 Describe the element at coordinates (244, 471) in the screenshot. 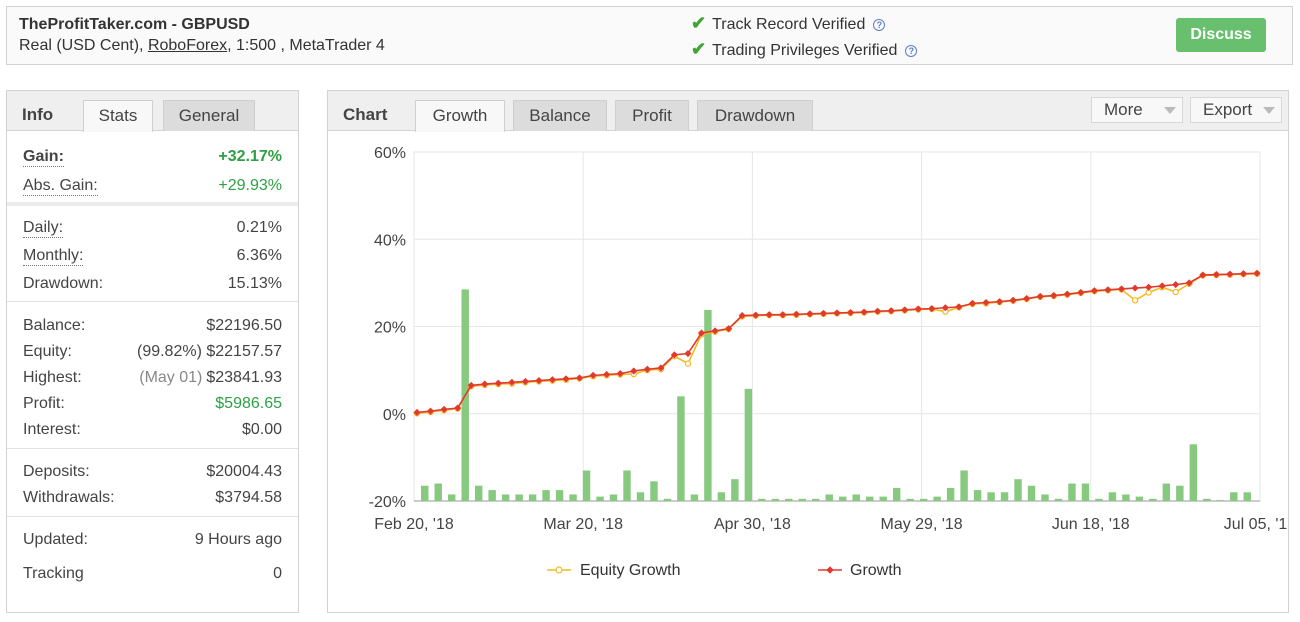

I see `stat-value: $20004.43` at that location.